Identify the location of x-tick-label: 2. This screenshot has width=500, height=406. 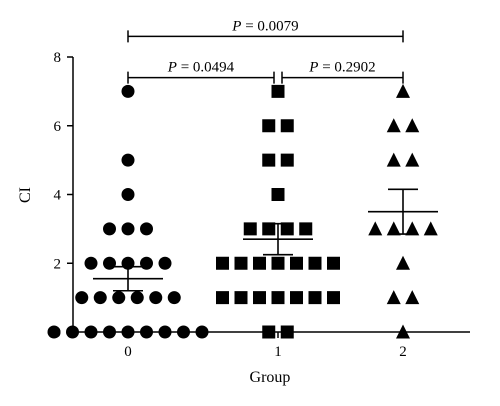
(403, 352).